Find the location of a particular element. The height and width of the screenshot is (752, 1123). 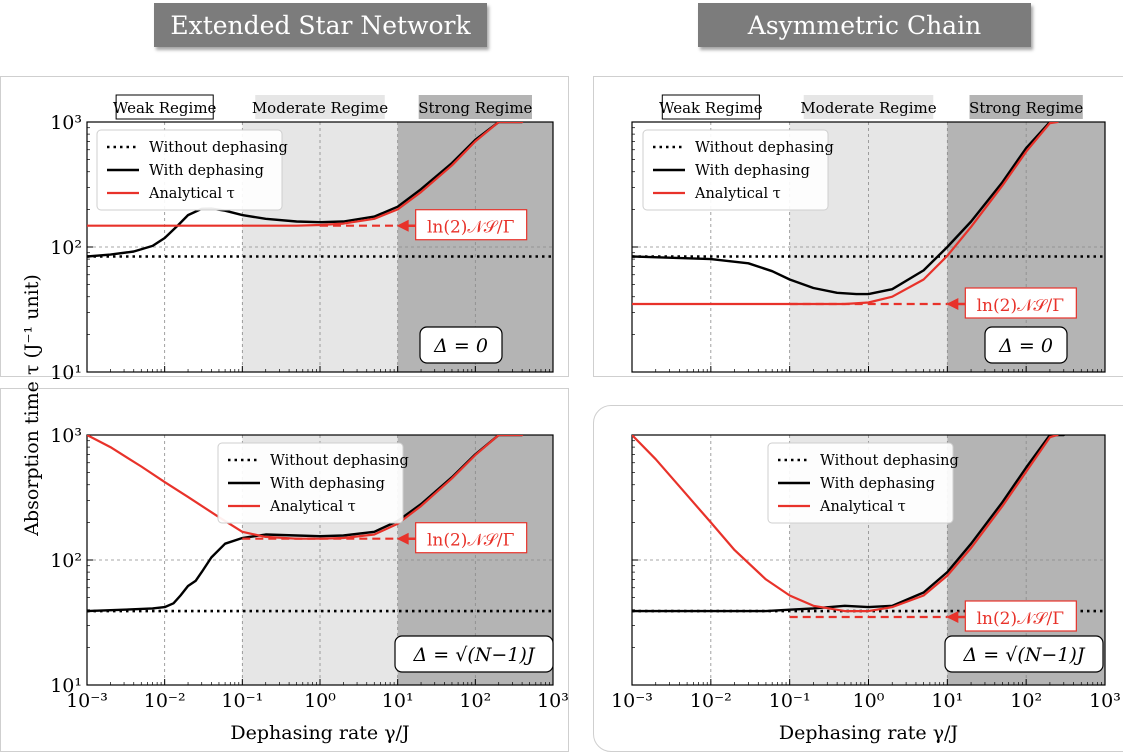

header-right-label: Asymmetric Chain is located at coordinates (864, 25).